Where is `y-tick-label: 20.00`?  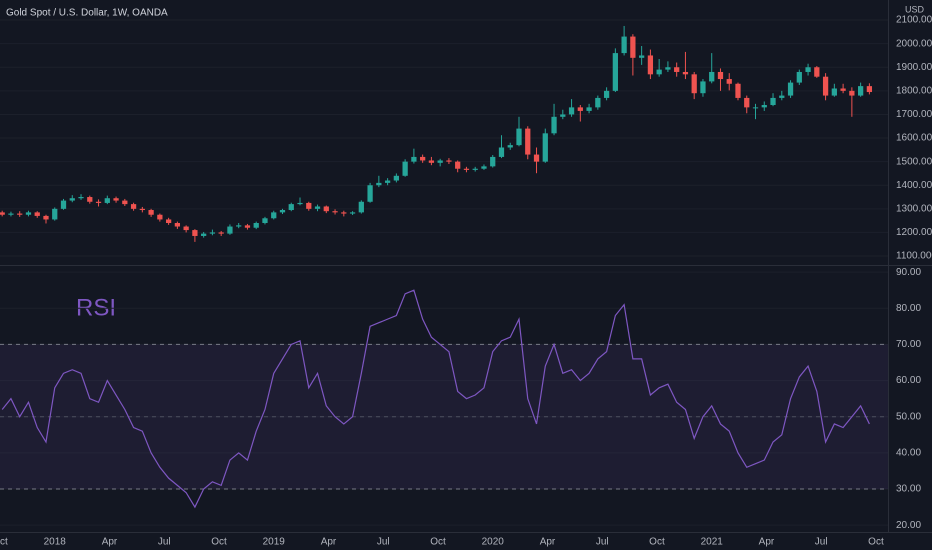
y-tick-label: 20.00 is located at coordinates (908, 525).